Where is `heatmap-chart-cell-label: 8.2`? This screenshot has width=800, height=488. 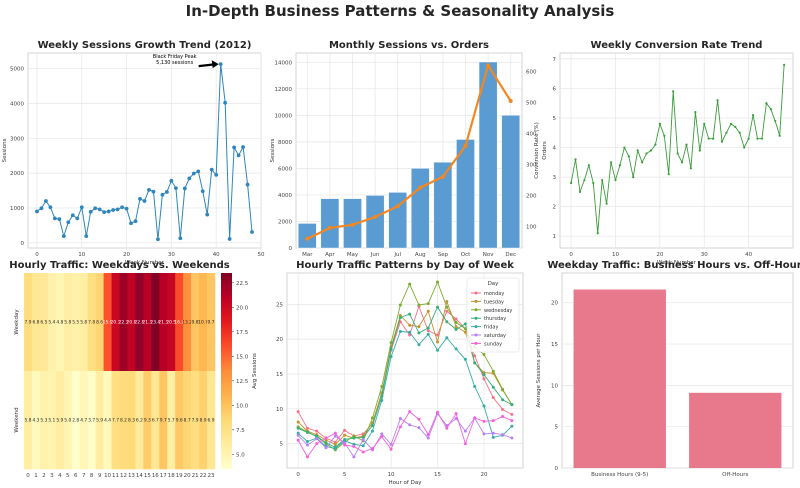
heatmap-chart-cell-label: 8.2 is located at coordinates (123, 421).